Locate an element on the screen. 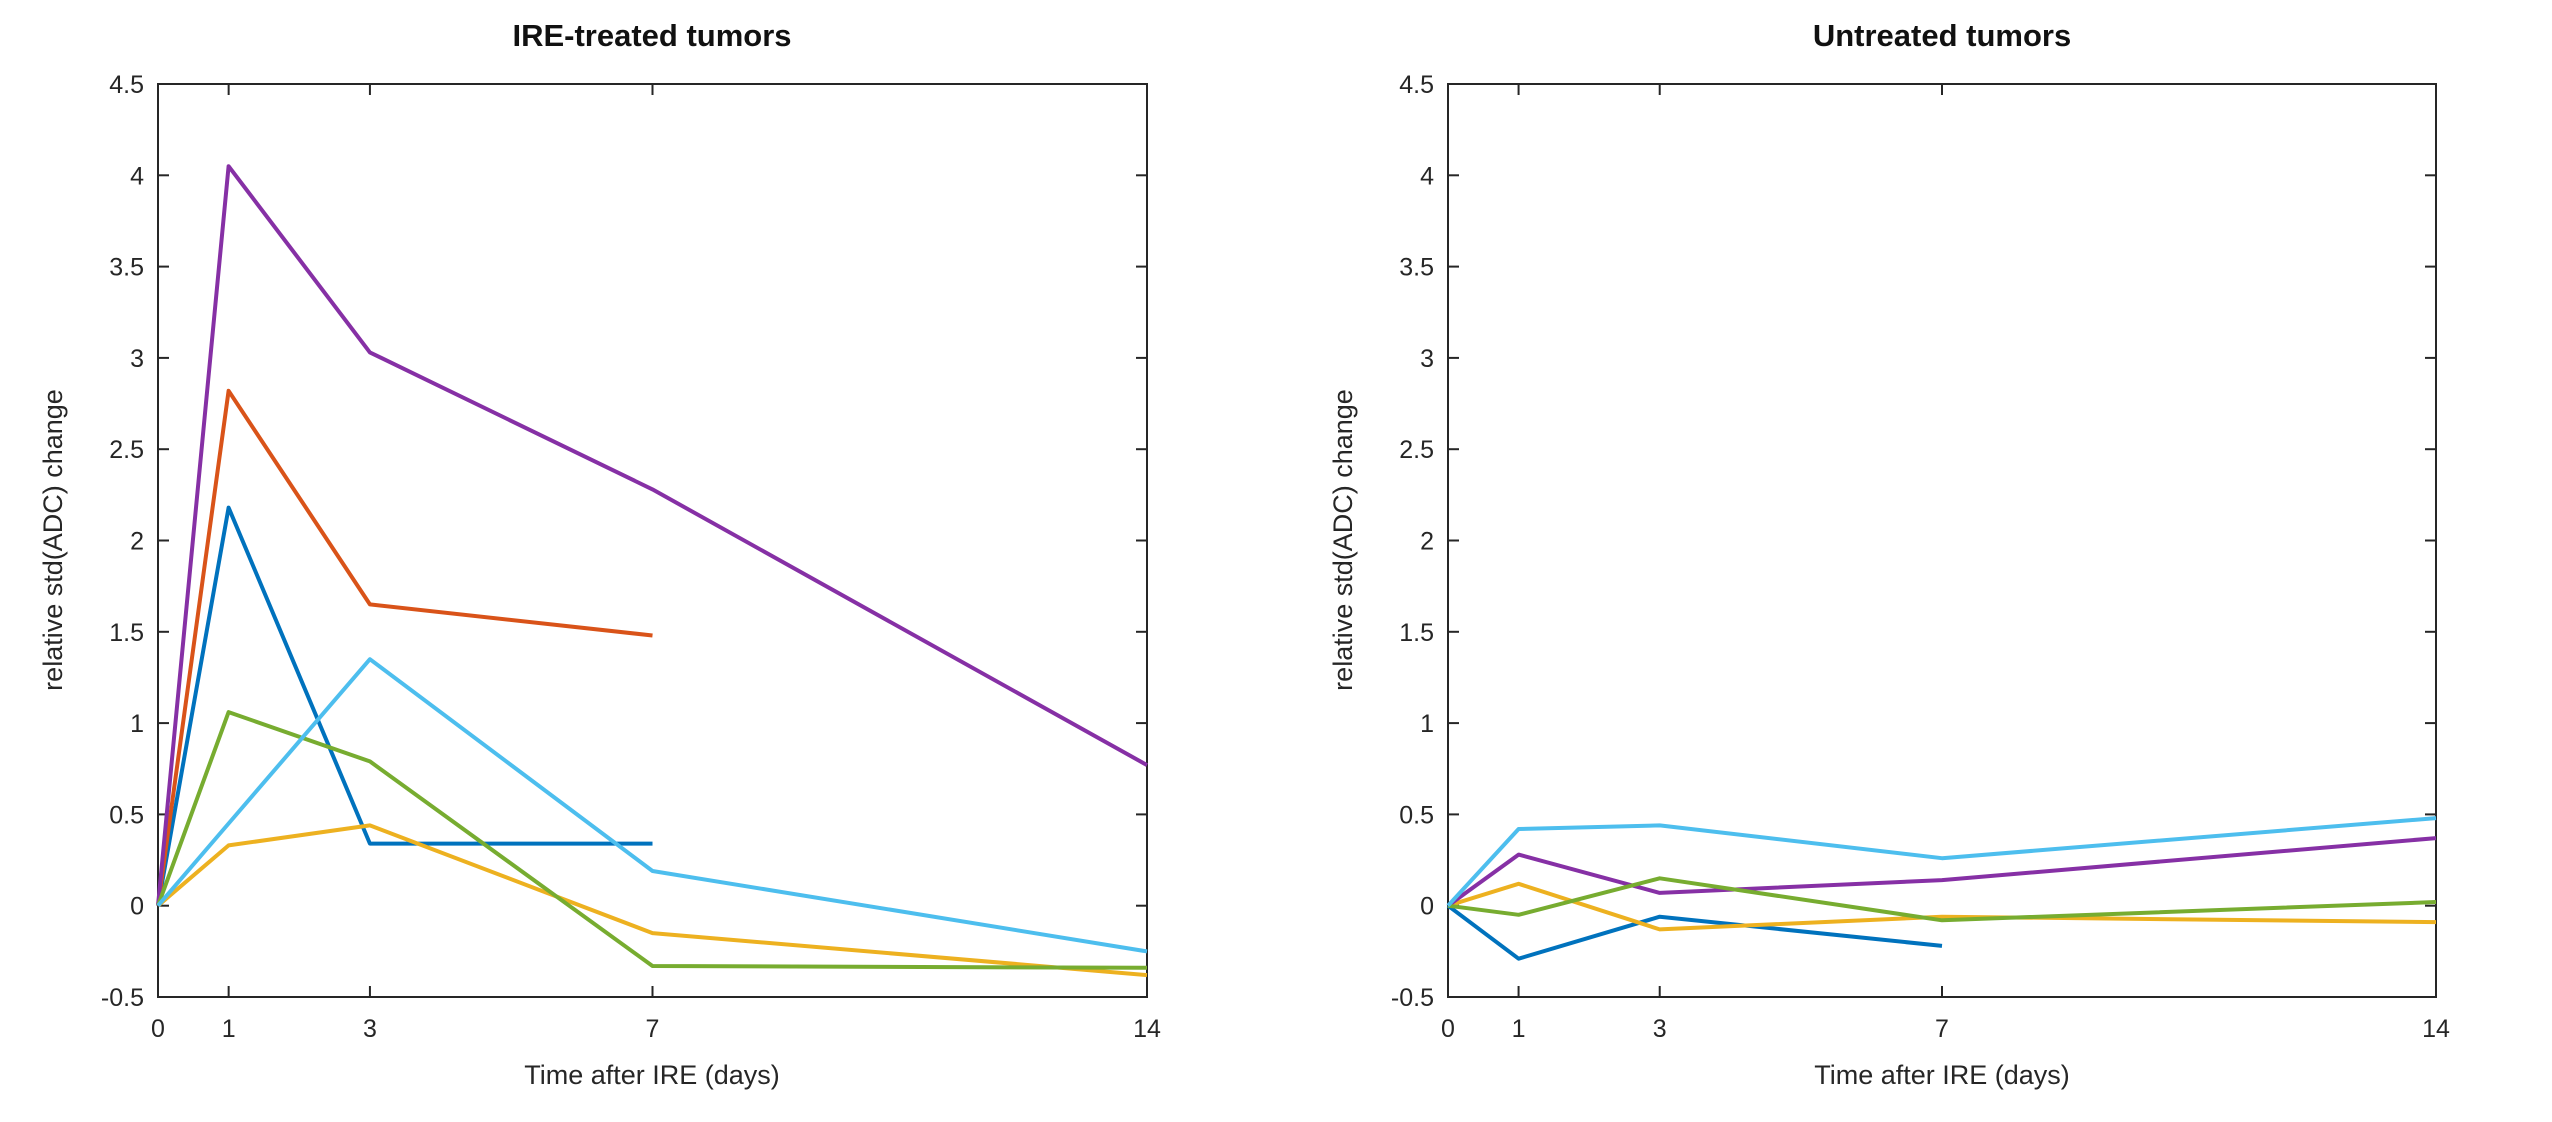  series-lines is located at coordinates (1941, 888).